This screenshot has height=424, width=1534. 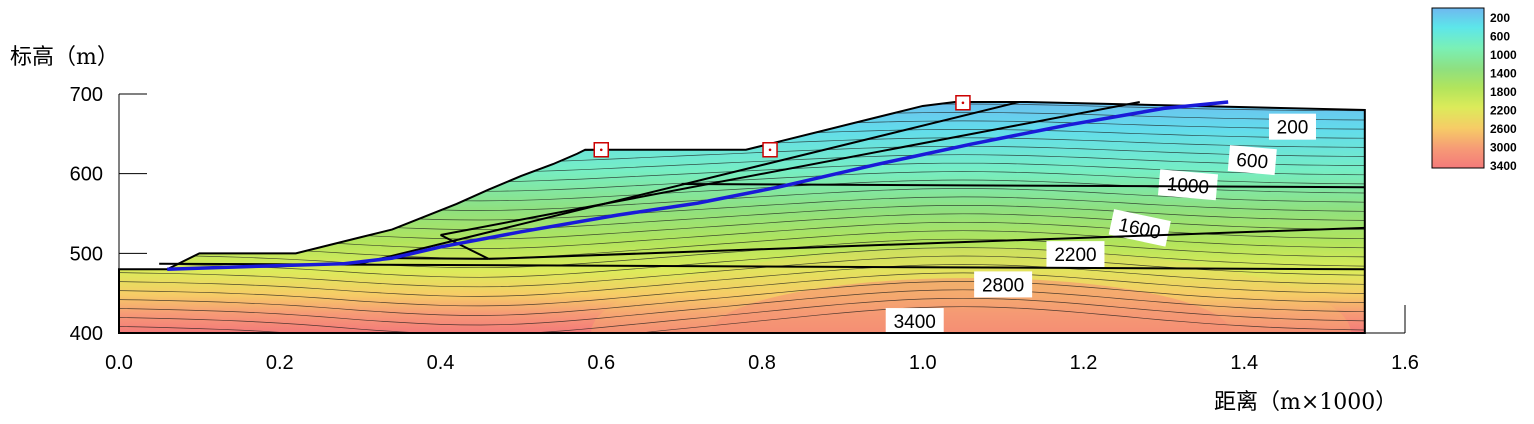 I want to click on x-tick-label: 1.0, so click(x=923, y=363).